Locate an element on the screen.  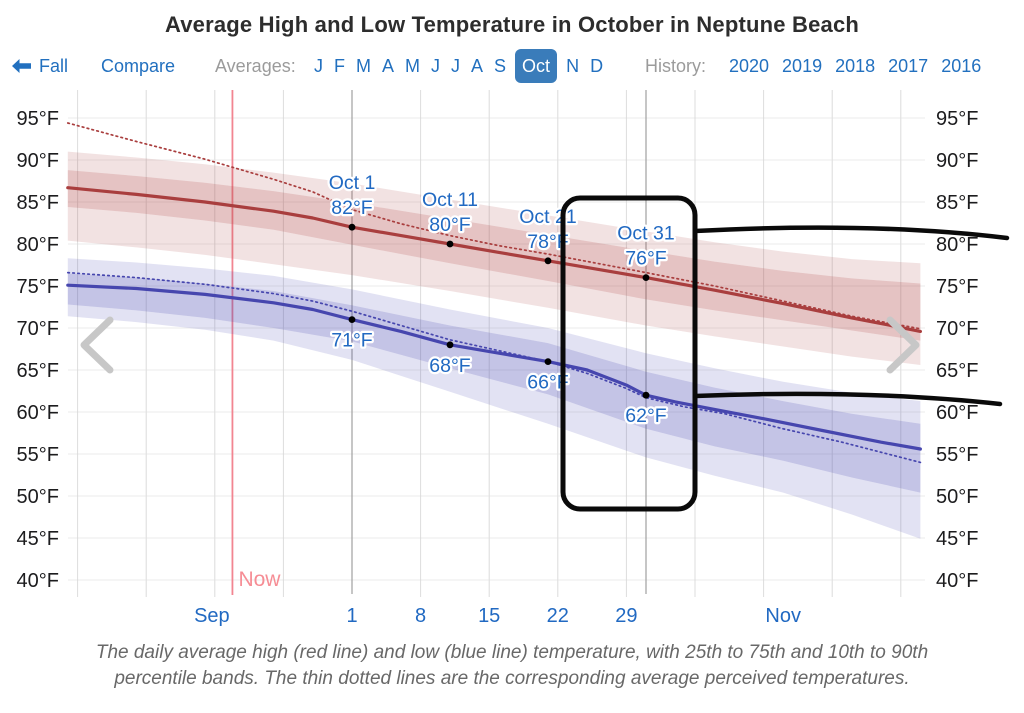
y-axis-label-right: 45°F is located at coordinates (957, 539).